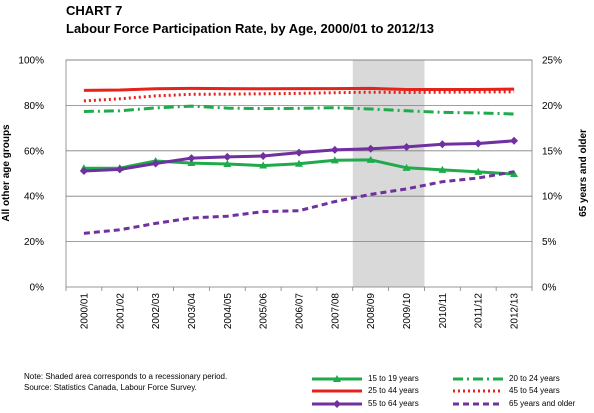 This screenshot has height=413, width=594. I want to click on recession-shading, so click(388, 173).